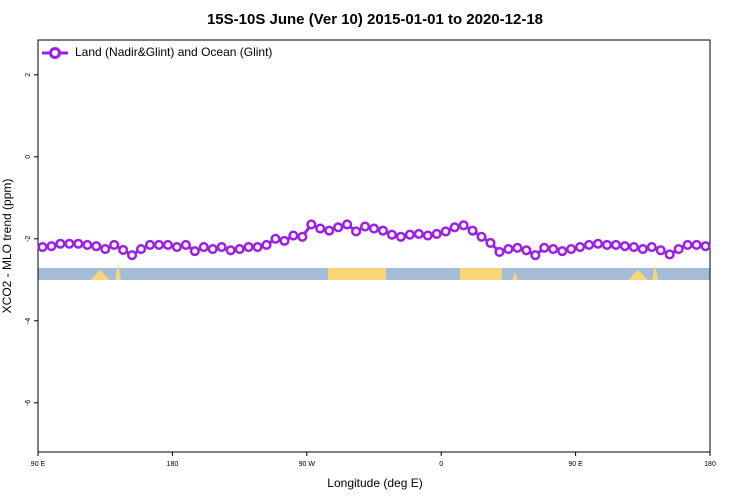  What do you see at coordinates (374, 483) in the screenshot?
I see `x-axis-label: Longitude (deg E)` at bounding box center [374, 483].